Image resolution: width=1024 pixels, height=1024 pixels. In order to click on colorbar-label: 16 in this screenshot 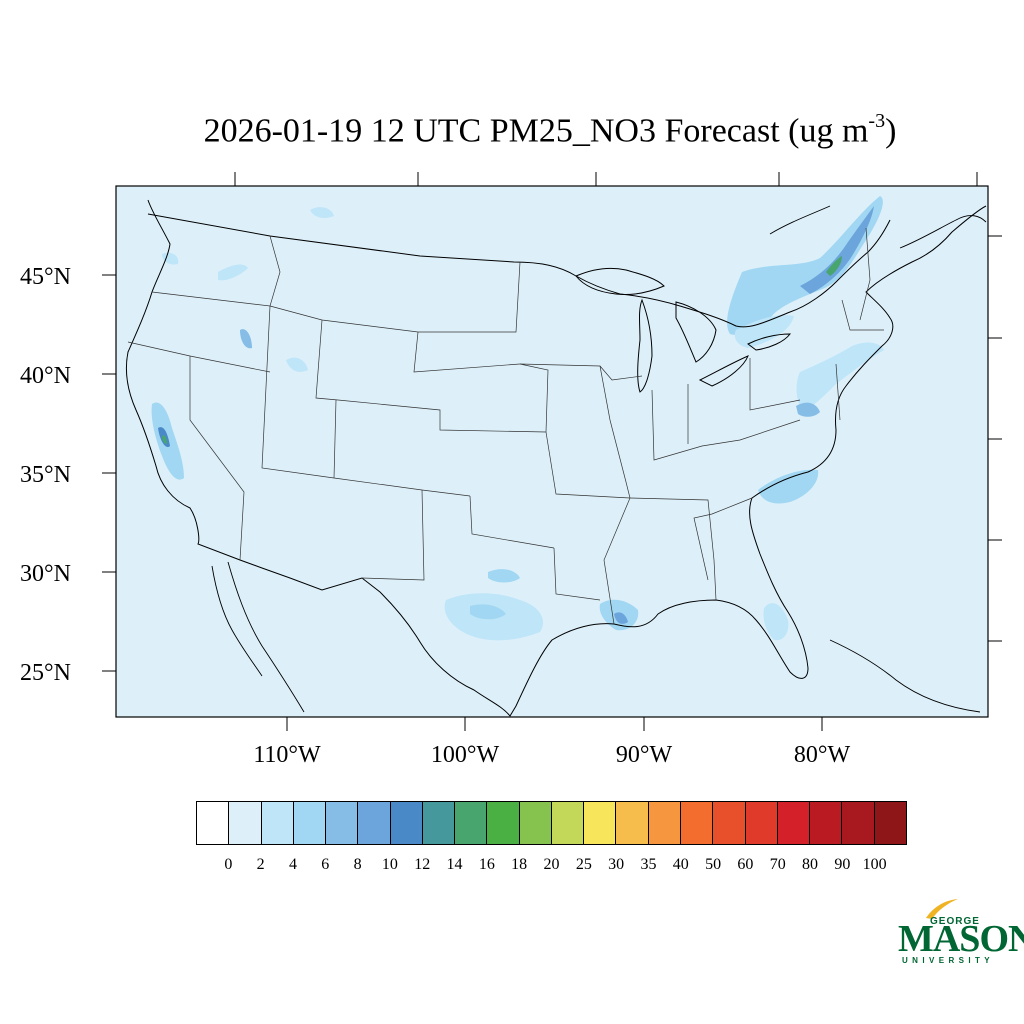, I will do `click(486, 864)`.